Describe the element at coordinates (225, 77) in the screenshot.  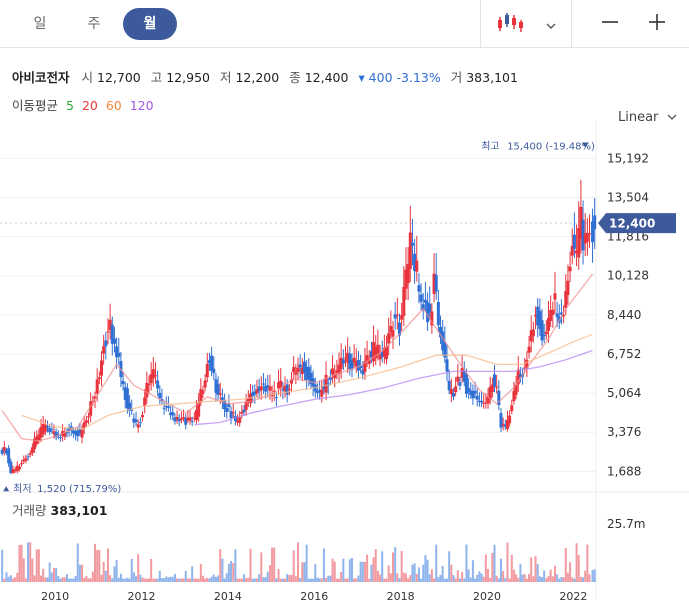
I see `low-label: 저` at that location.